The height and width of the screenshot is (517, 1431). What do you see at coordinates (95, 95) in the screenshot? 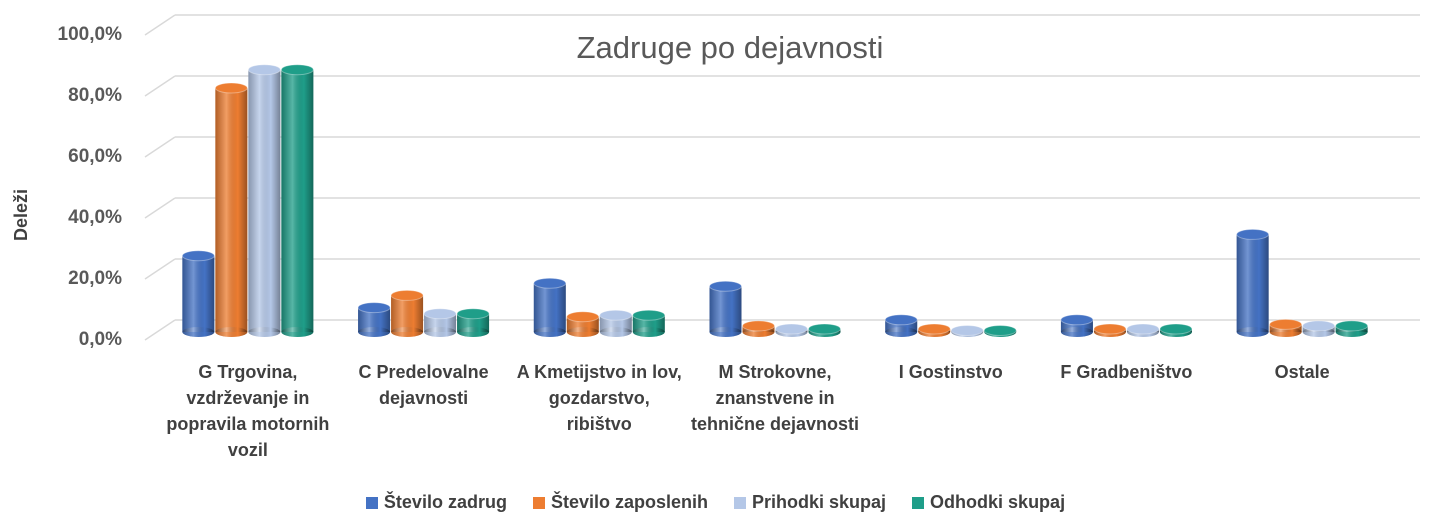
I see `y-tick-label: 80,0%` at bounding box center [95, 95].